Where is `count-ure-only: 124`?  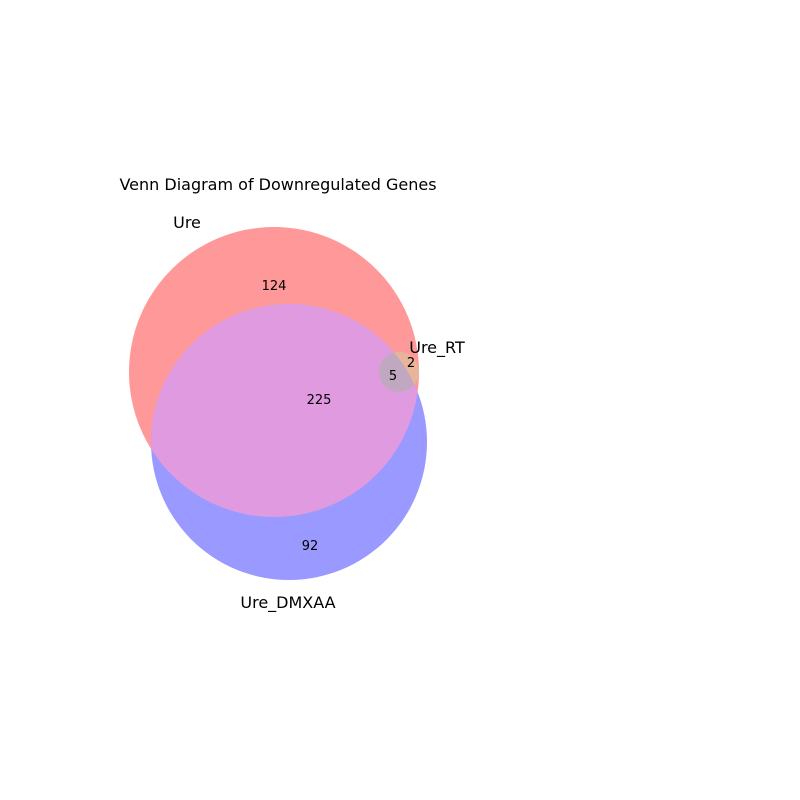
count-ure-only: 124 is located at coordinates (274, 286).